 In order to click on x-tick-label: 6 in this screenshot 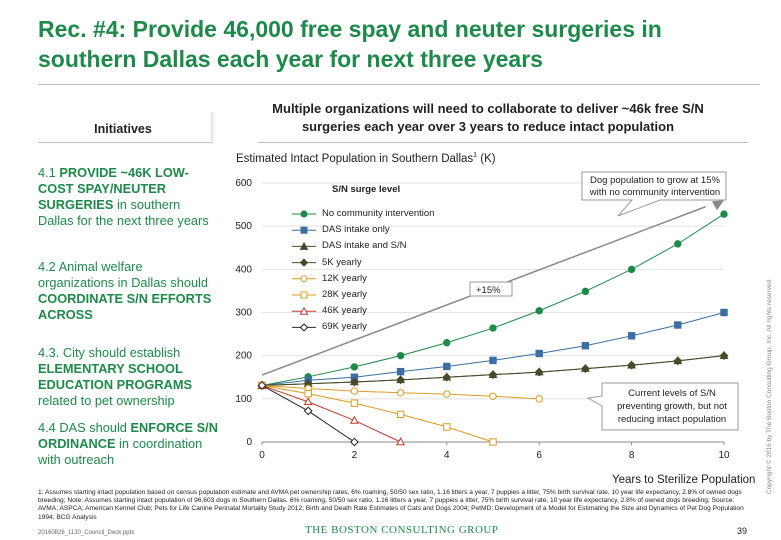, I will do `click(539, 455)`.